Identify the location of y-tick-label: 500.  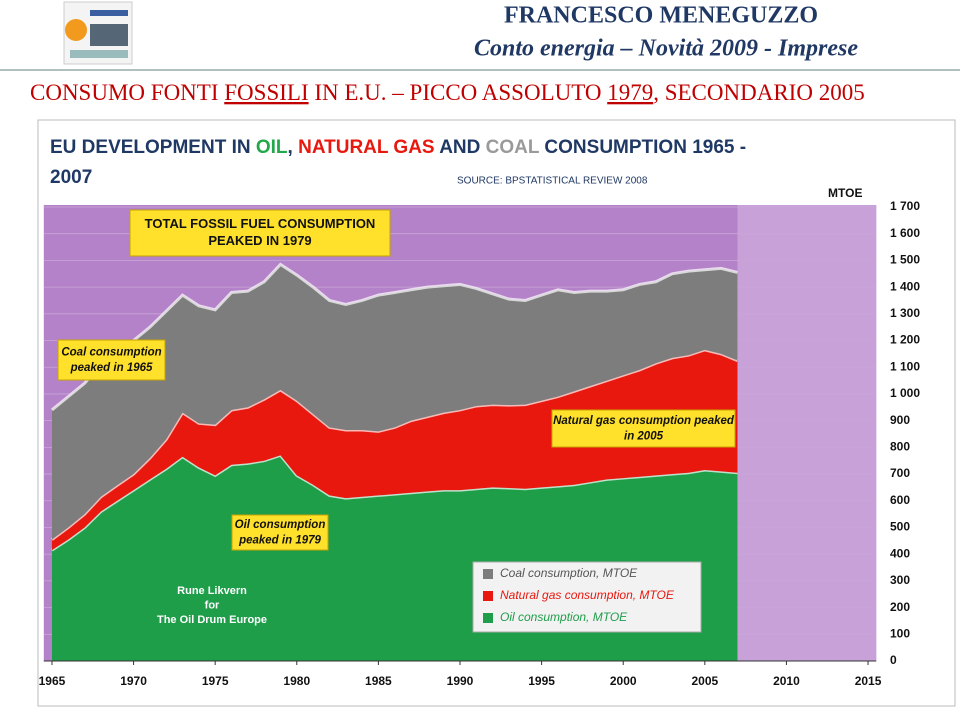
(900, 527).